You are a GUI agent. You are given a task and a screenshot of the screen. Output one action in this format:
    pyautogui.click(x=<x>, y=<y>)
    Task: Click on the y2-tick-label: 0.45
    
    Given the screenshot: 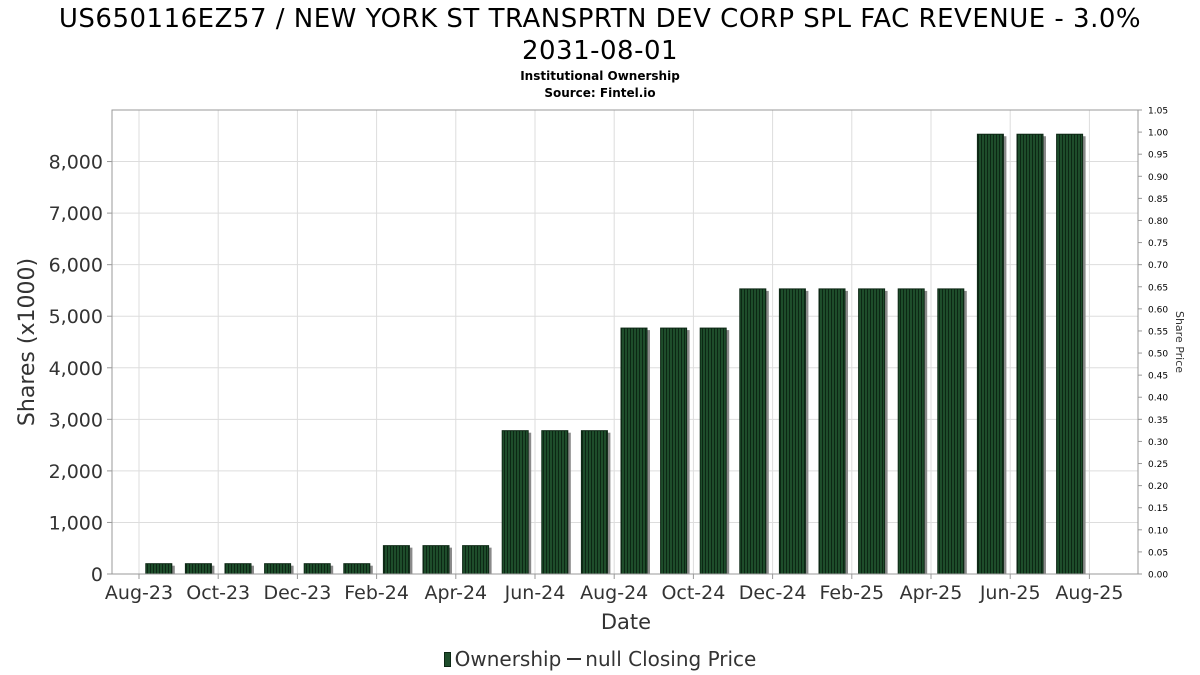 What is the action you would take?
    pyautogui.click(x=1158, y=377)
    